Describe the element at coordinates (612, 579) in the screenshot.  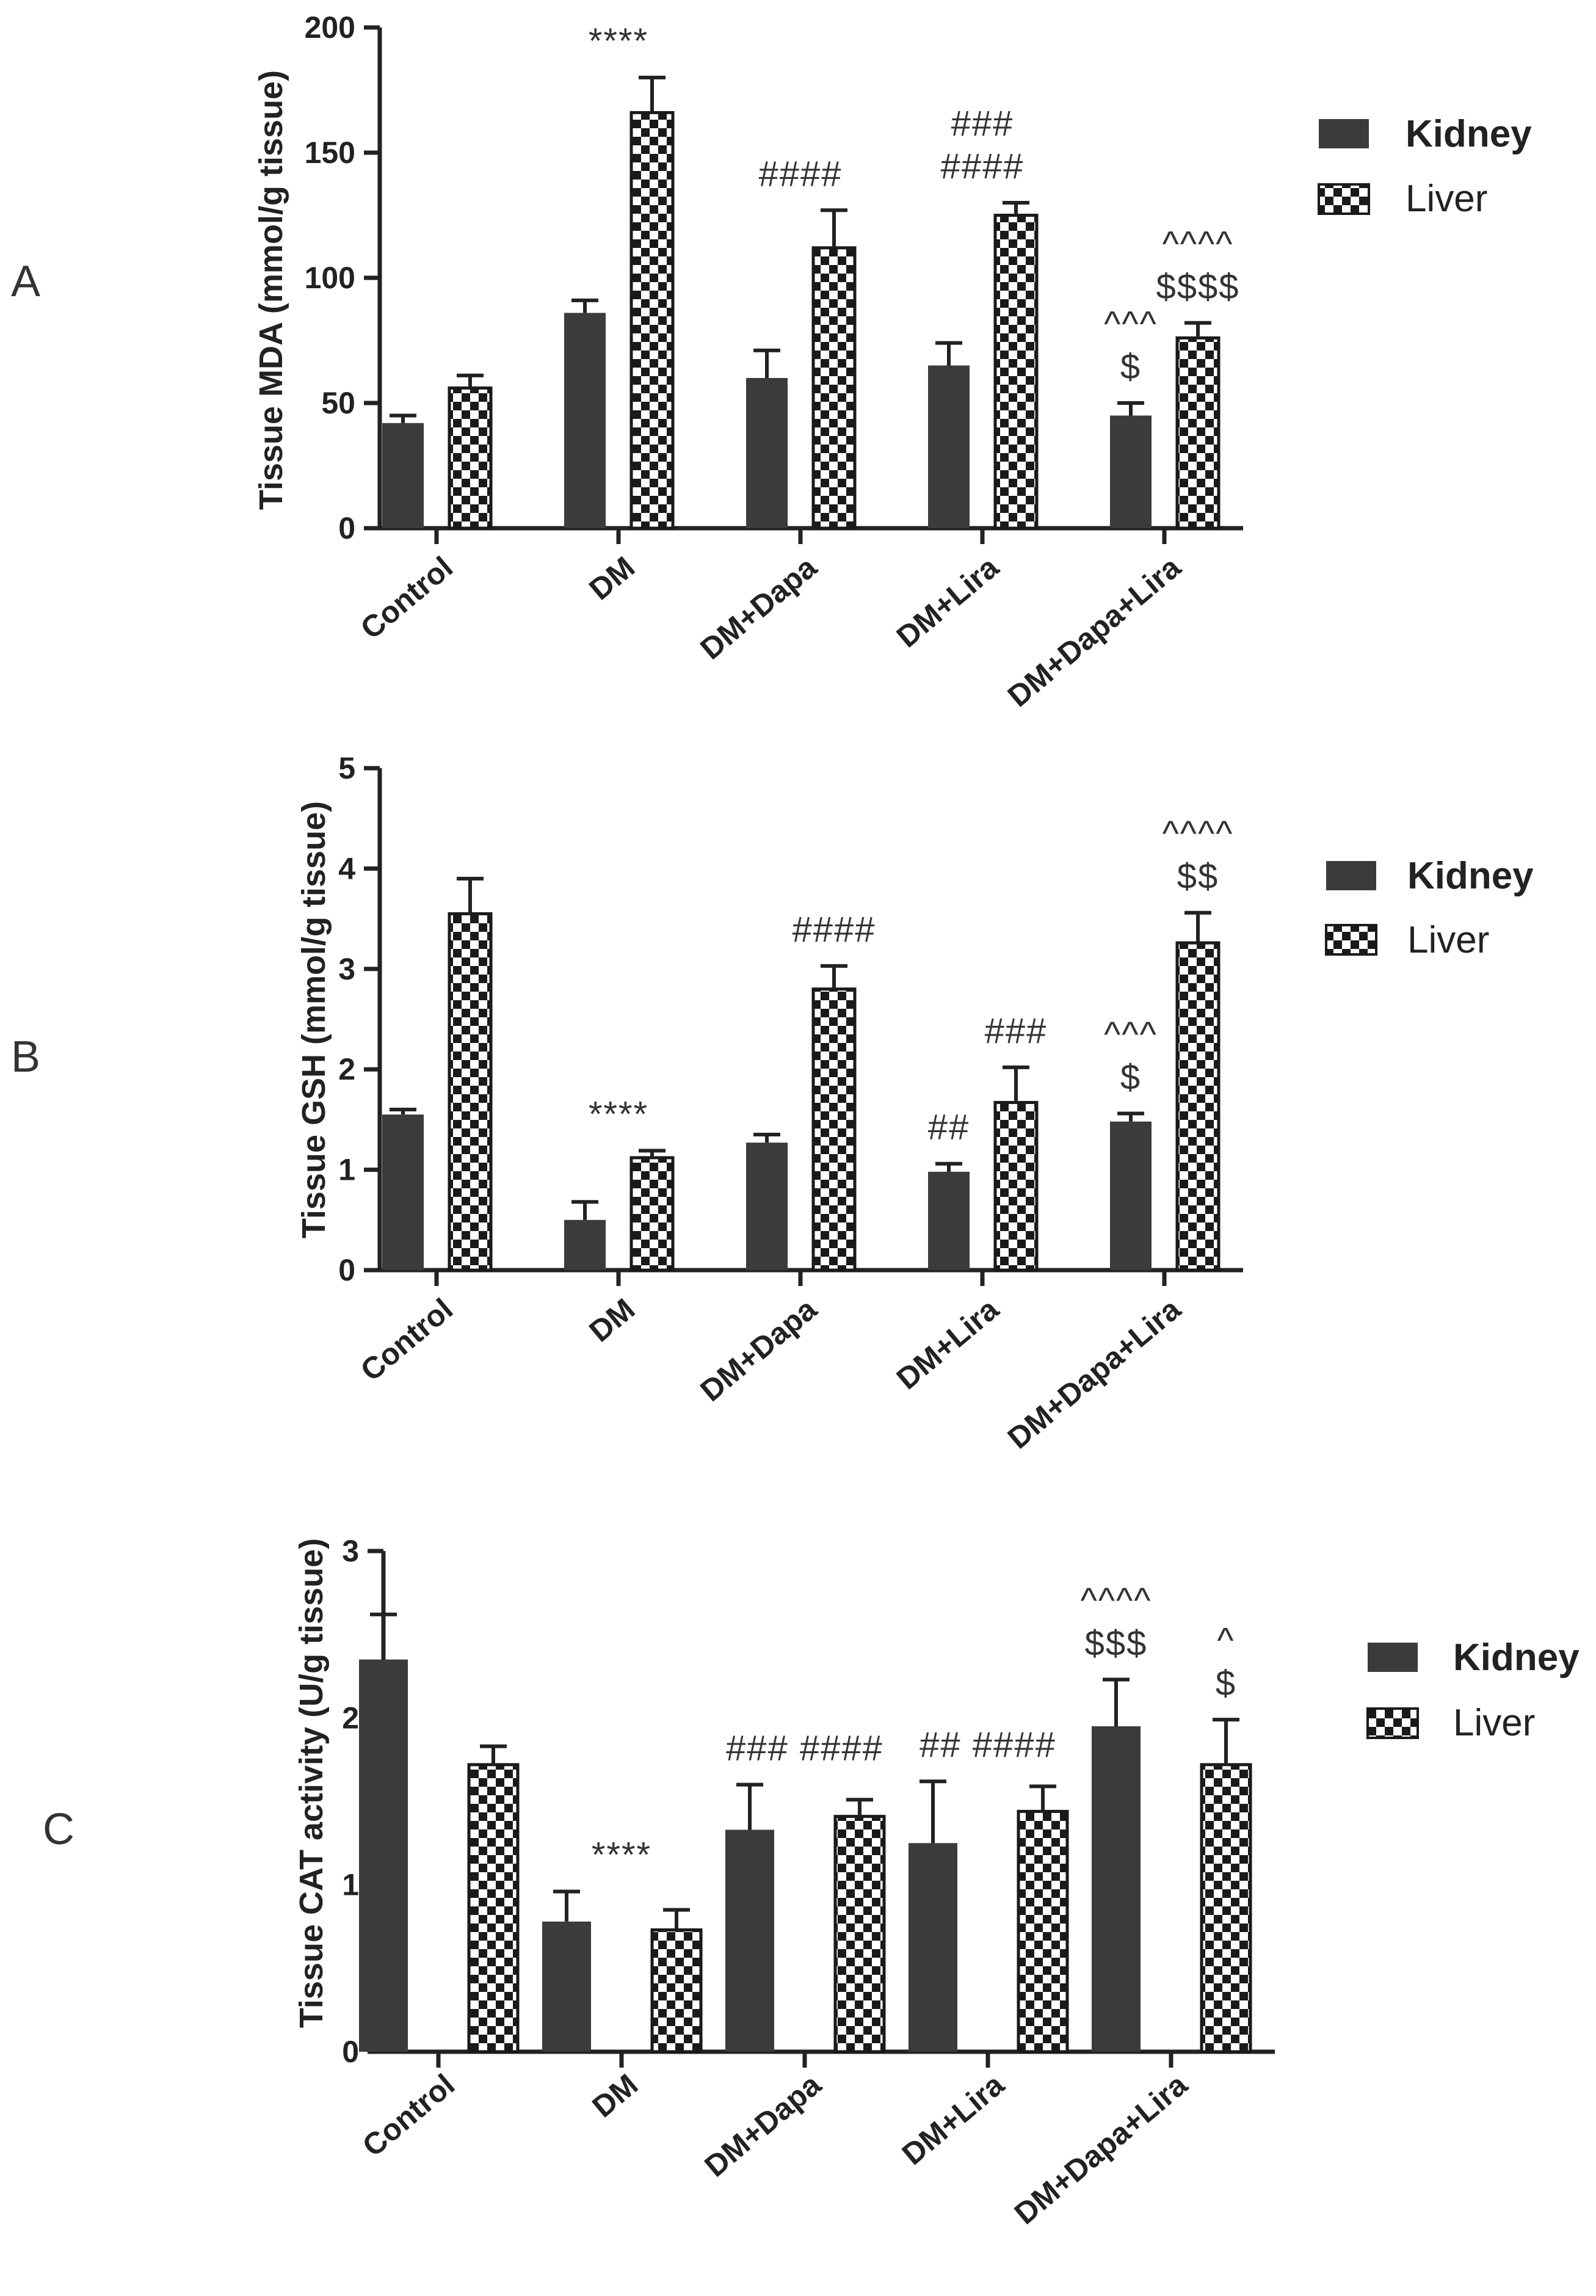
I see `x-category-label-a: DM` at that location.